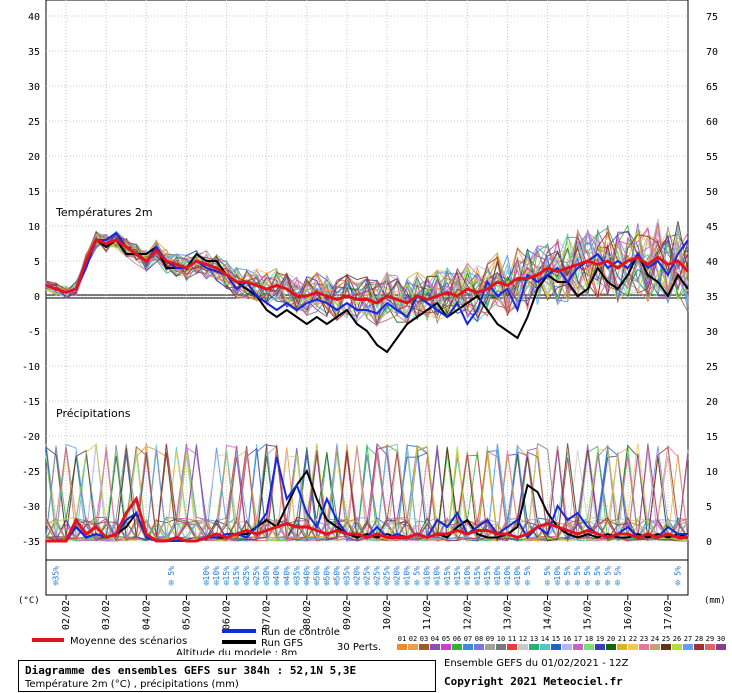  What do you see at coordinates (446, 639) in the screenshot?
I see `pert-number: 05` at bounding box center [446, 639].